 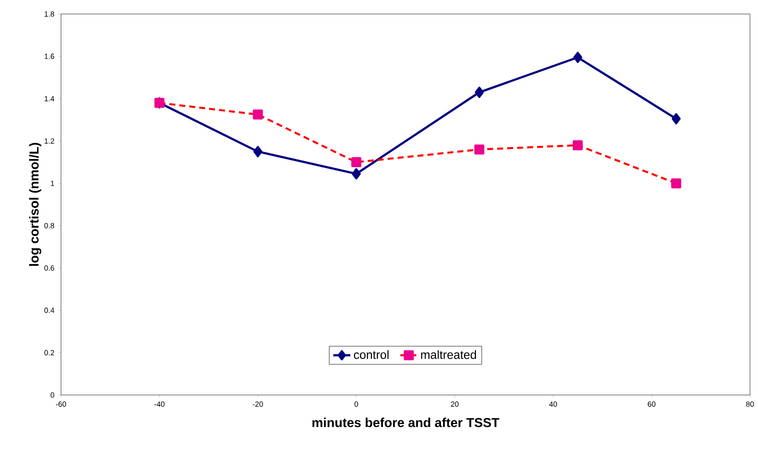 What do you see at coordinates (35, 204) in the screenshot?
I see `y-axis-title: log cortisol (nmol/L)` at bounding box center [35, 204].